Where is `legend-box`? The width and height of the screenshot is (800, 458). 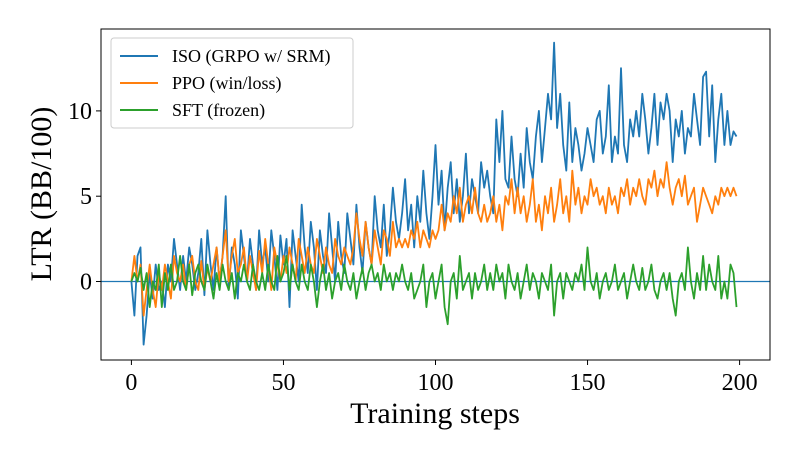
legend-box is located at coordinates (232, 83).